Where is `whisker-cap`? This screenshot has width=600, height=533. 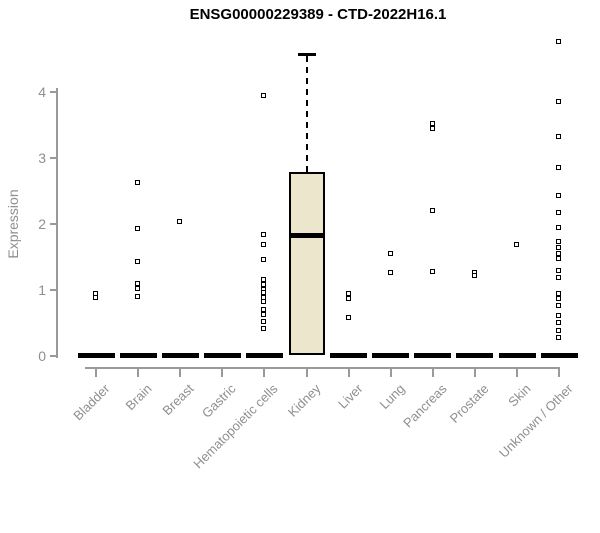
whisker-cap is located at coordinates (306, 54).